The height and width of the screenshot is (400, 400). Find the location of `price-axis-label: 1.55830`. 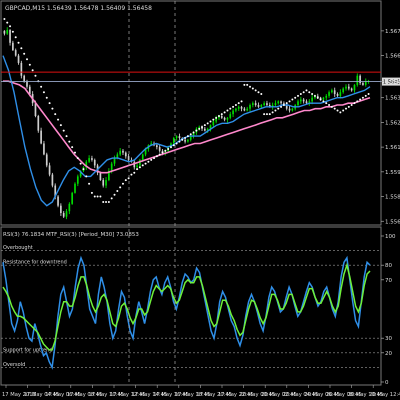

price-axis-label: 1.55830 is located at coordinates (392, 198).